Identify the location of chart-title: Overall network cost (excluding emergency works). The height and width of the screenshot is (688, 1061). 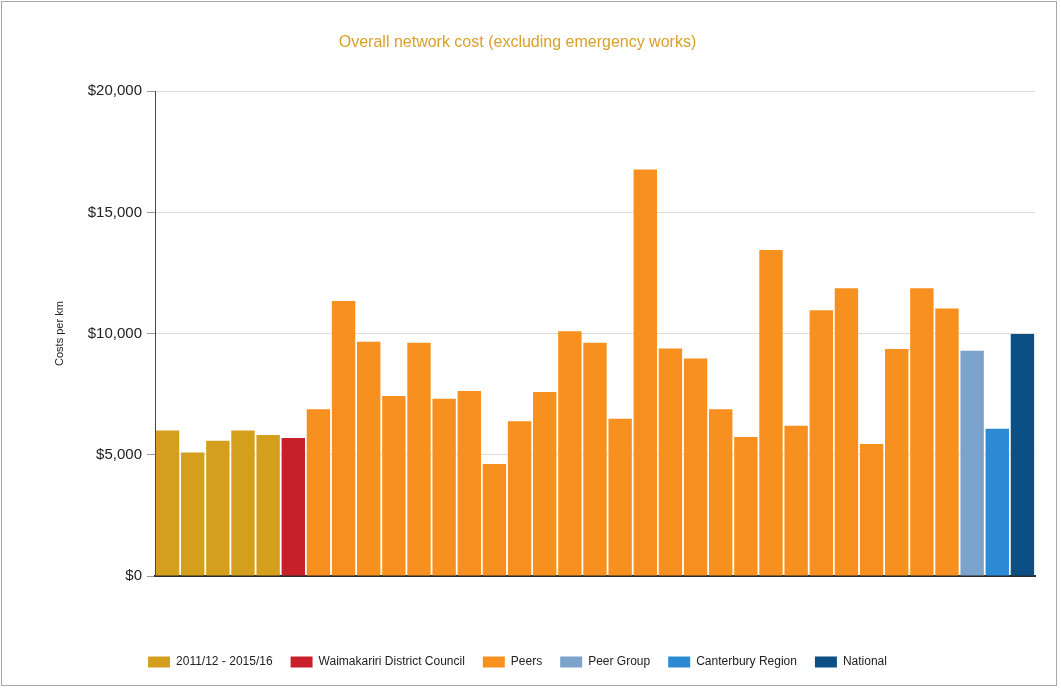
(517, 42).